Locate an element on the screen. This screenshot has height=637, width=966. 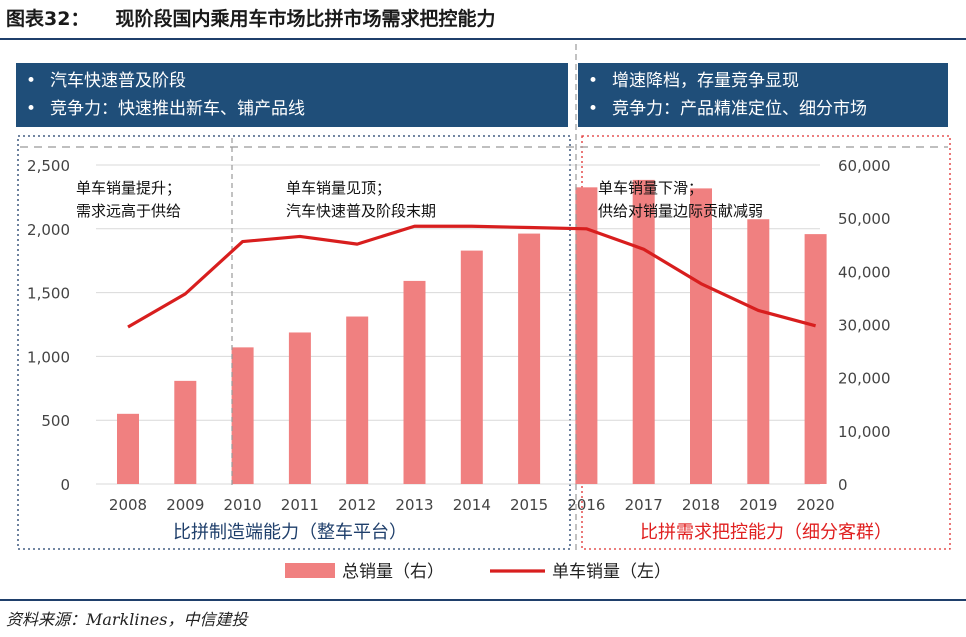
banner-right-line: • 增速降档，存量竞争显现 is located at coordinates (763, 81).